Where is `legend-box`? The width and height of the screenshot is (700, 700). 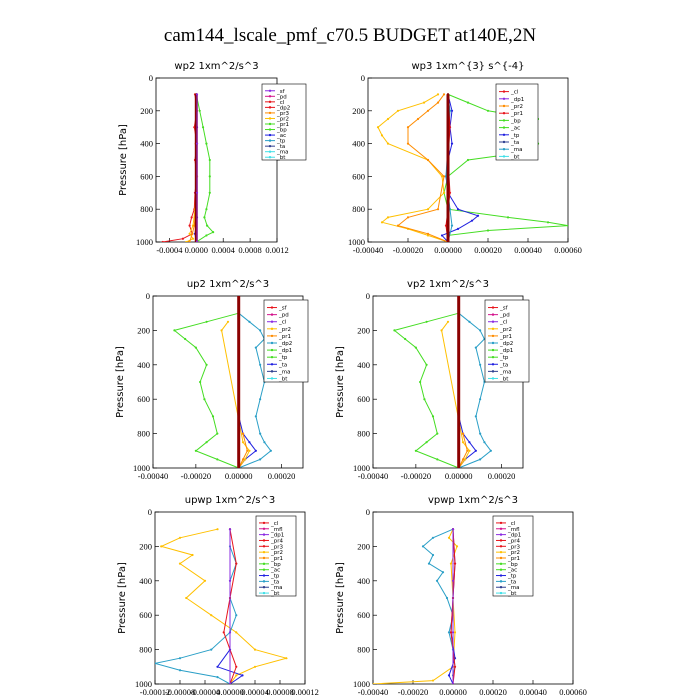 legend-box is located at coordinates (513, 556).